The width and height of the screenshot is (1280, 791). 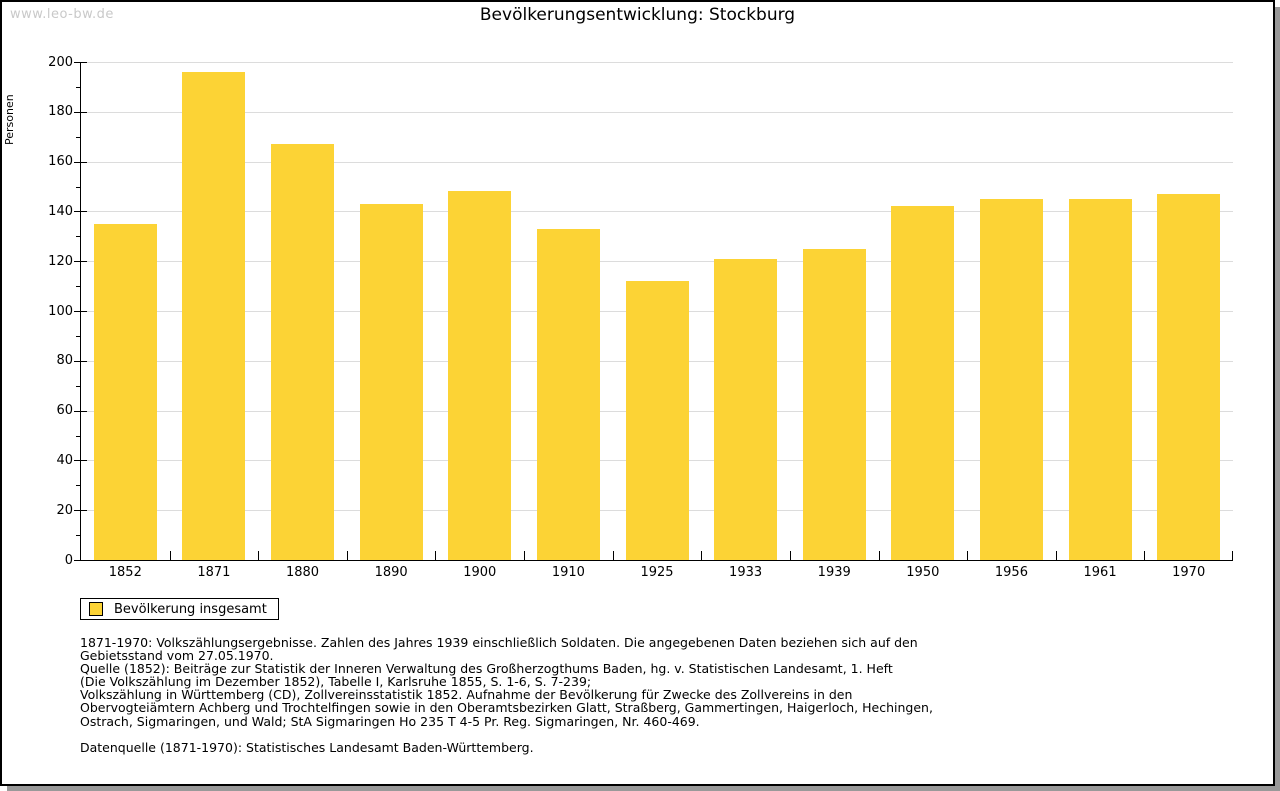 I want to click on y-axis-label: Personen, so click(x=9, y=119).